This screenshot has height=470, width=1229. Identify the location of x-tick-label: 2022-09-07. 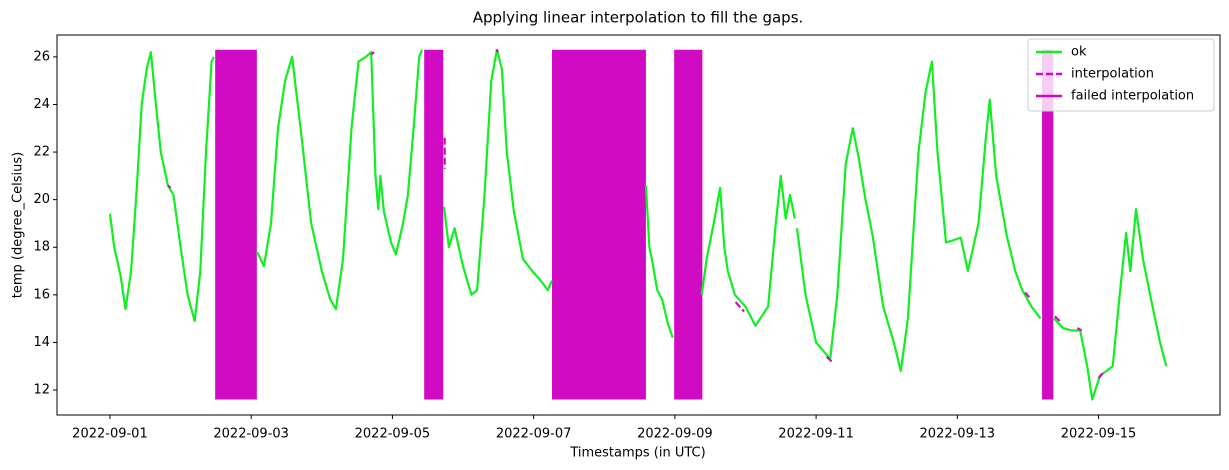
(534, 434).